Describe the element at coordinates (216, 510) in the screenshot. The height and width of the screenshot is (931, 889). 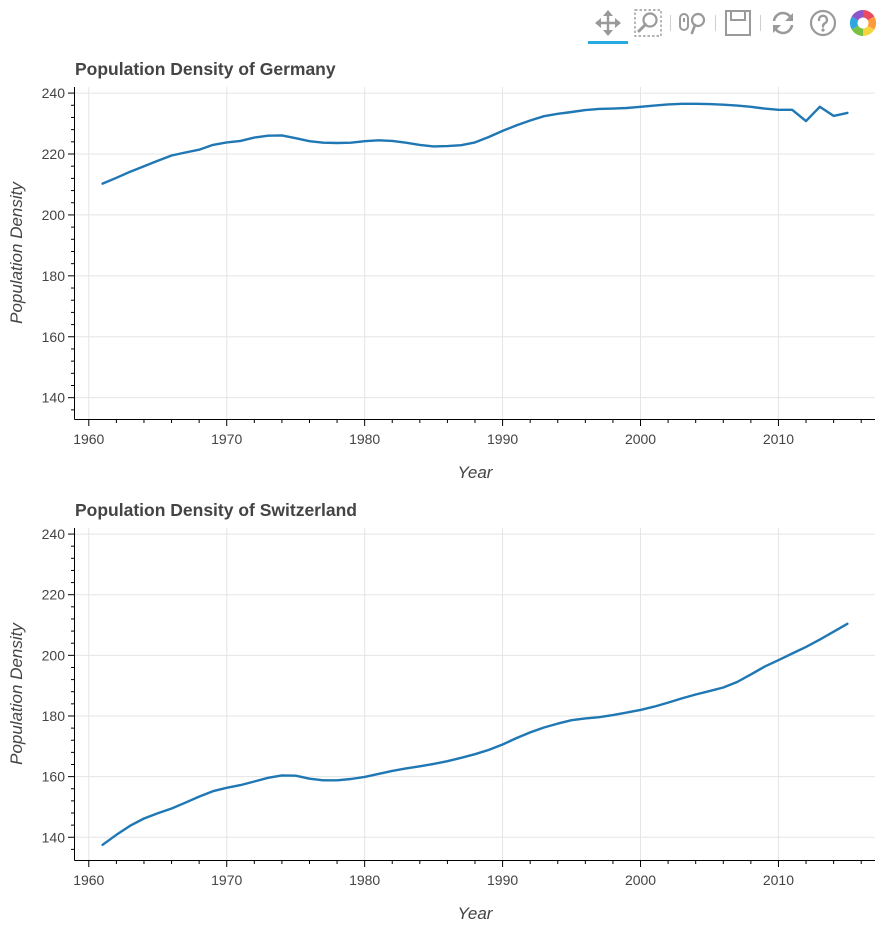
I see `chart-title: Population Density of Switzerland` at that location.